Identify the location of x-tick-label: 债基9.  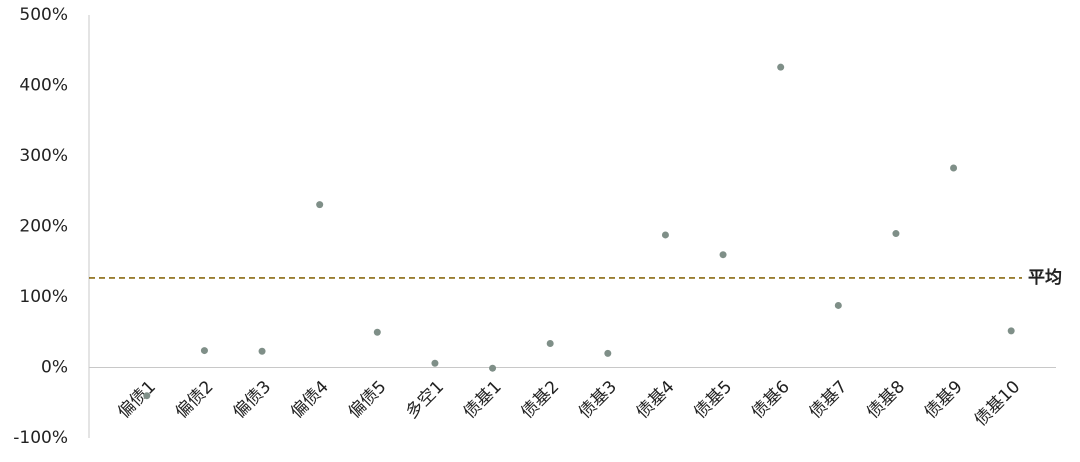
(944, 400).